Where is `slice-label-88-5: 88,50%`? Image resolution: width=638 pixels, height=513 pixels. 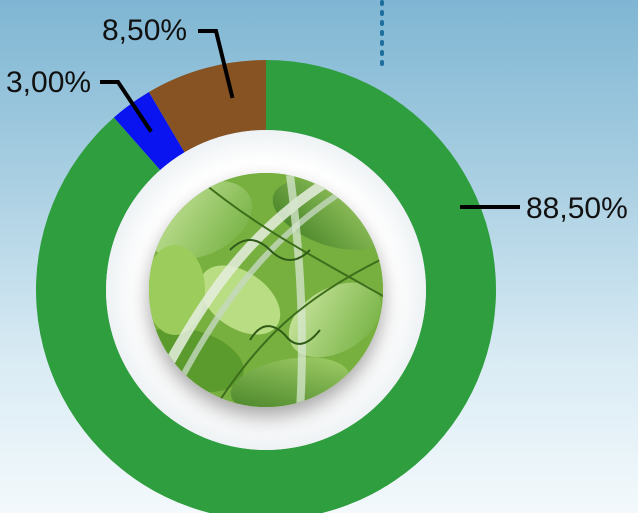 slice-label-88-5: 88,50% is located at coordinates (577, 208).